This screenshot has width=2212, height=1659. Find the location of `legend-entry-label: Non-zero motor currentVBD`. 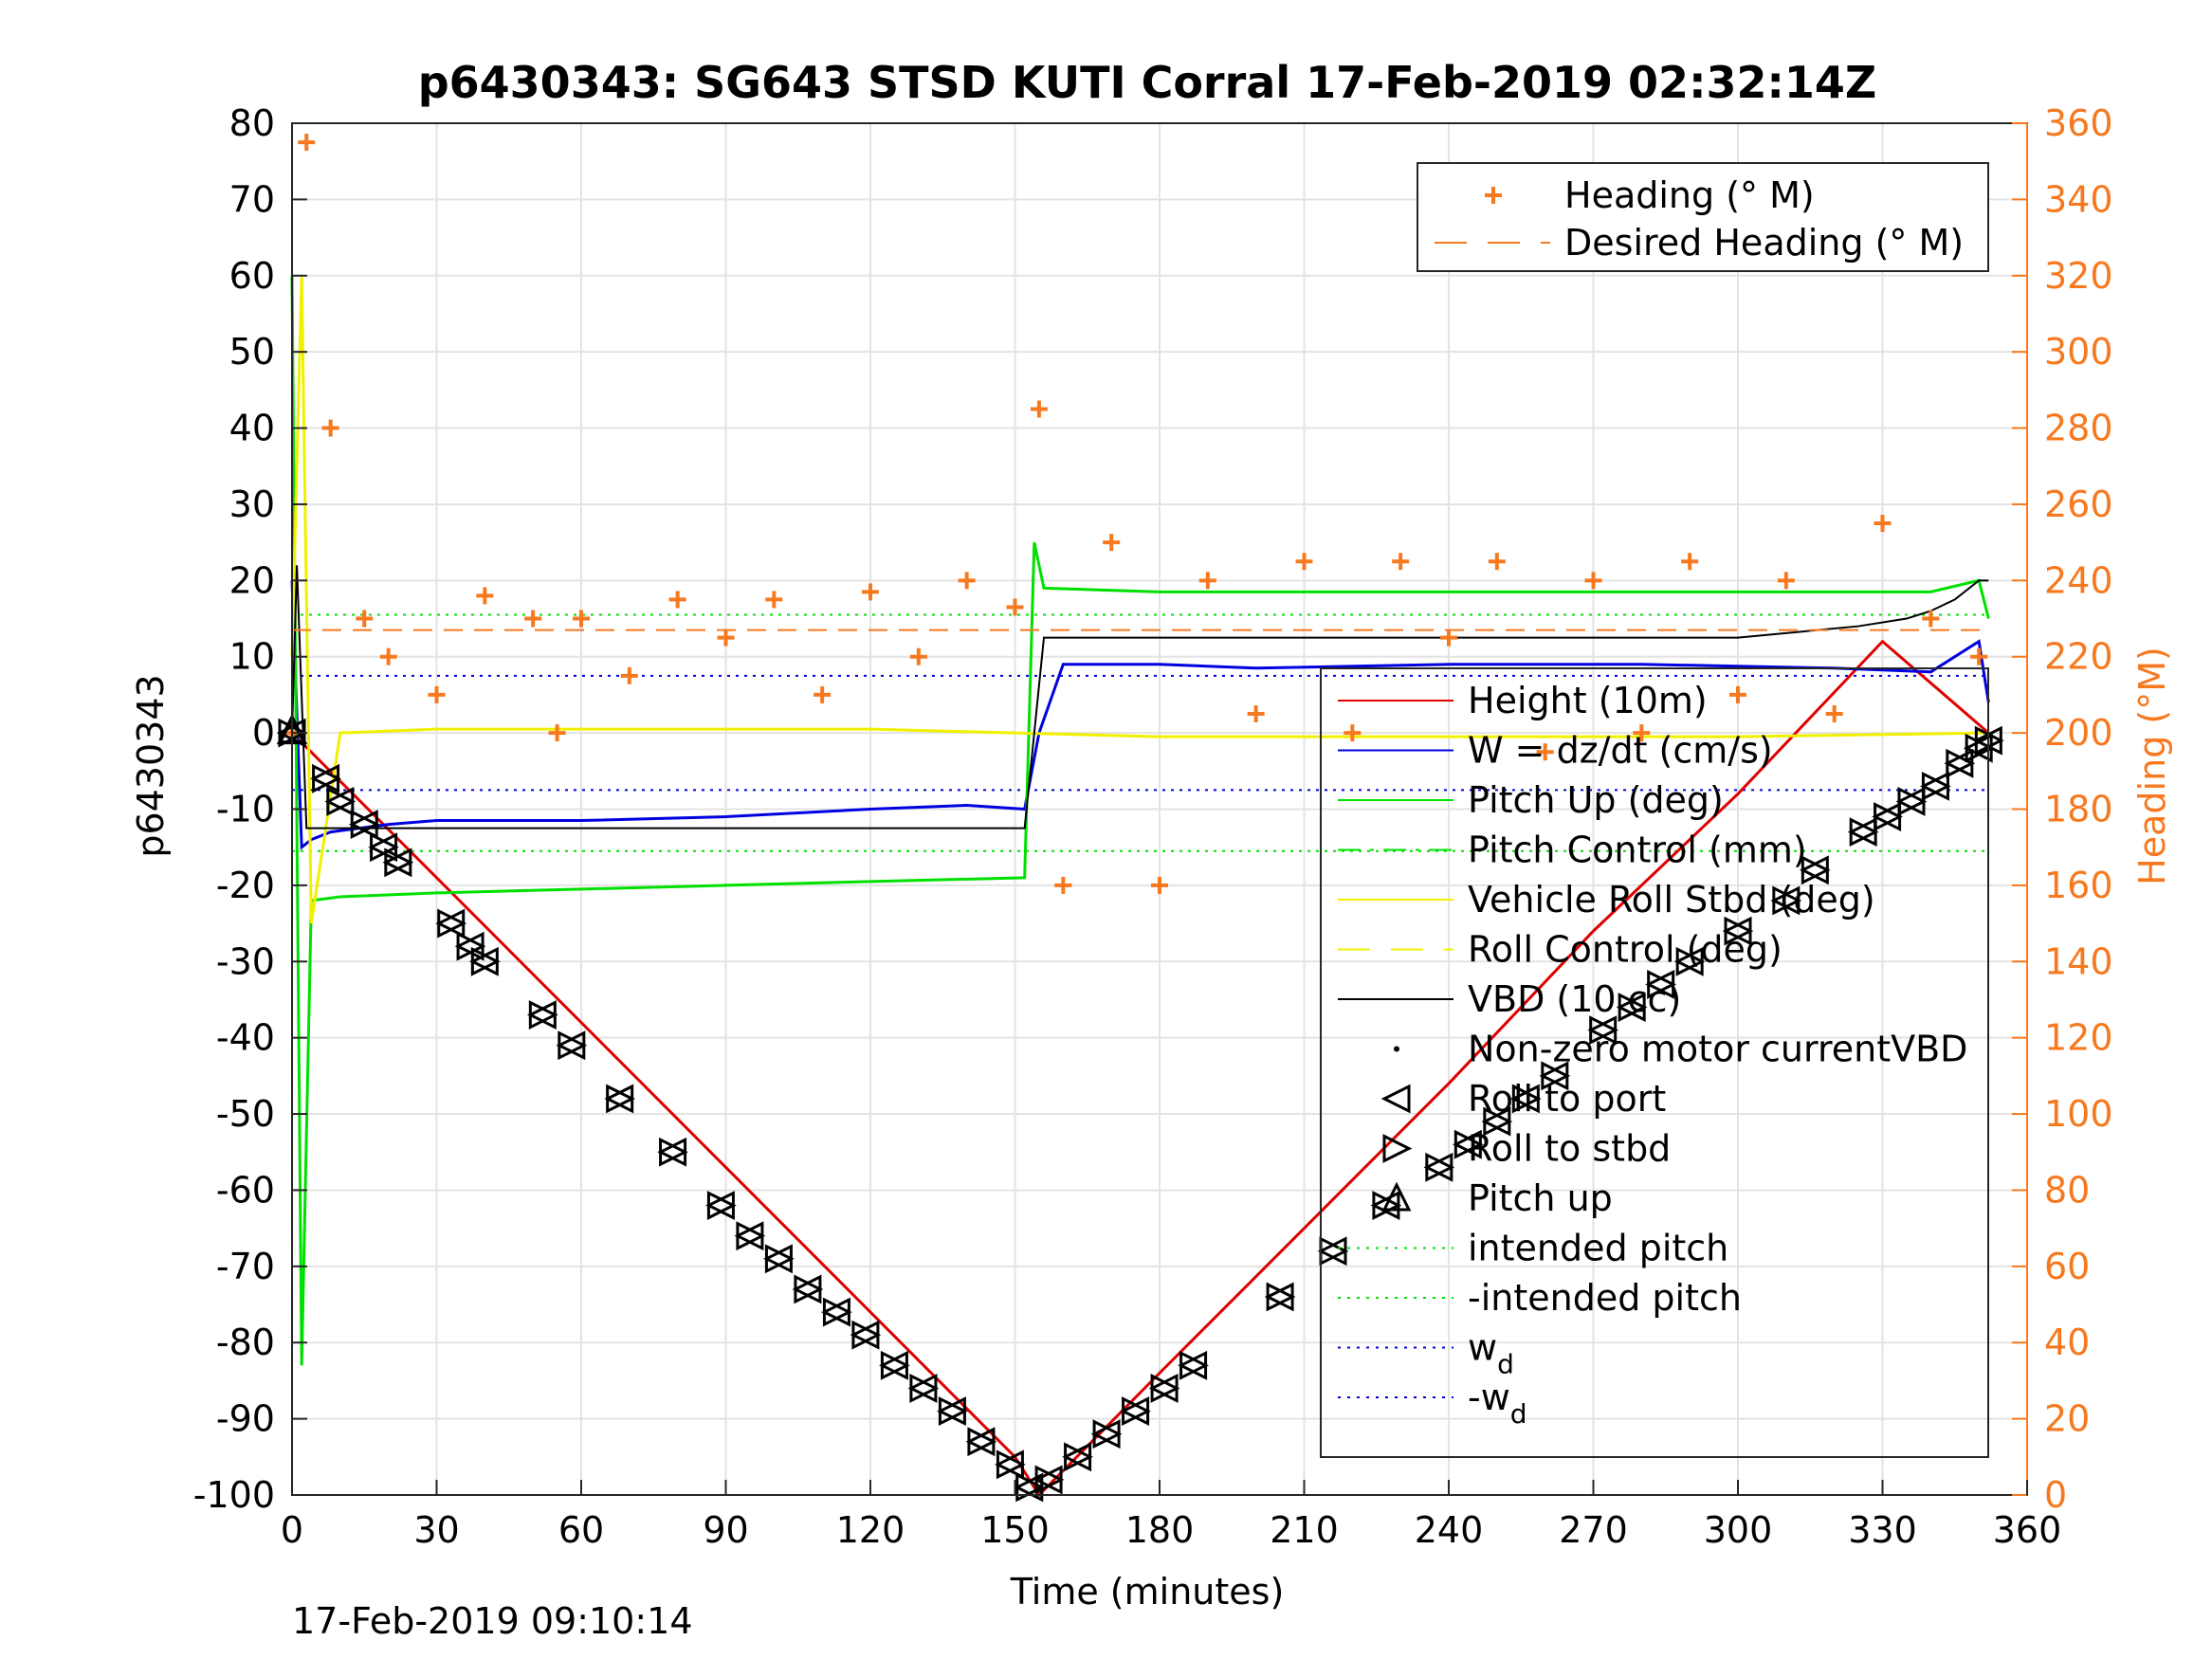

legend-entry-label: Non-zero motor currentVBD is located at coordinates (1717, 1049).